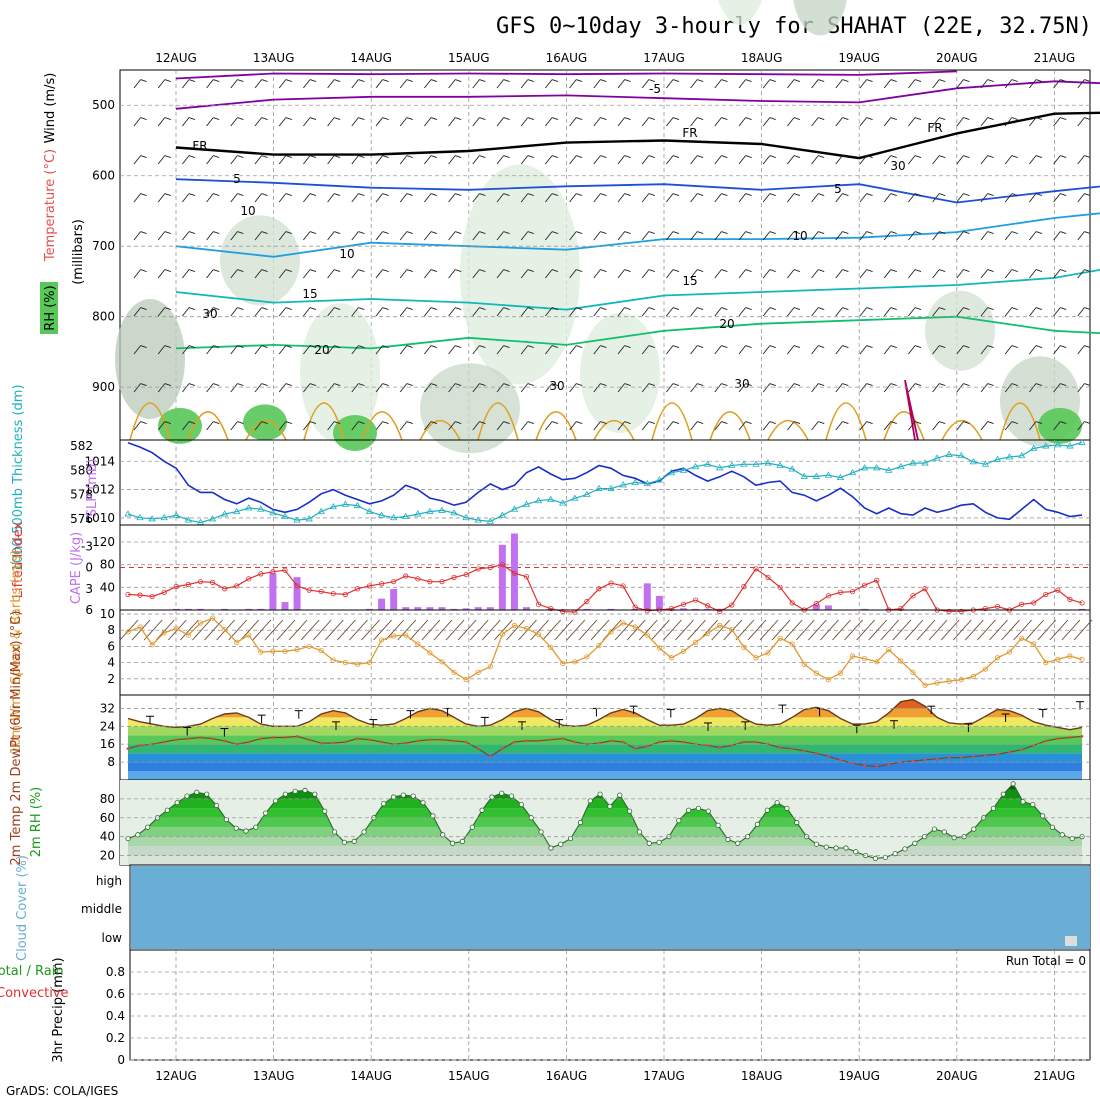  Describe the element at coordinates (176, 58) in the screenshot. I see `x-tick-label-top: 12AUG` at that location.